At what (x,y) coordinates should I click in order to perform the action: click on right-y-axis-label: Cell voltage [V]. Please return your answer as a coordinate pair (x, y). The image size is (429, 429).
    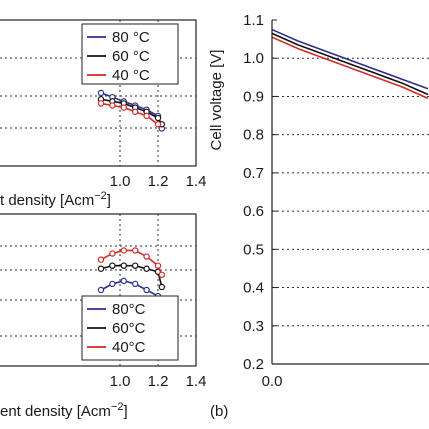
    Looking at the image, I should click on (216, 100).